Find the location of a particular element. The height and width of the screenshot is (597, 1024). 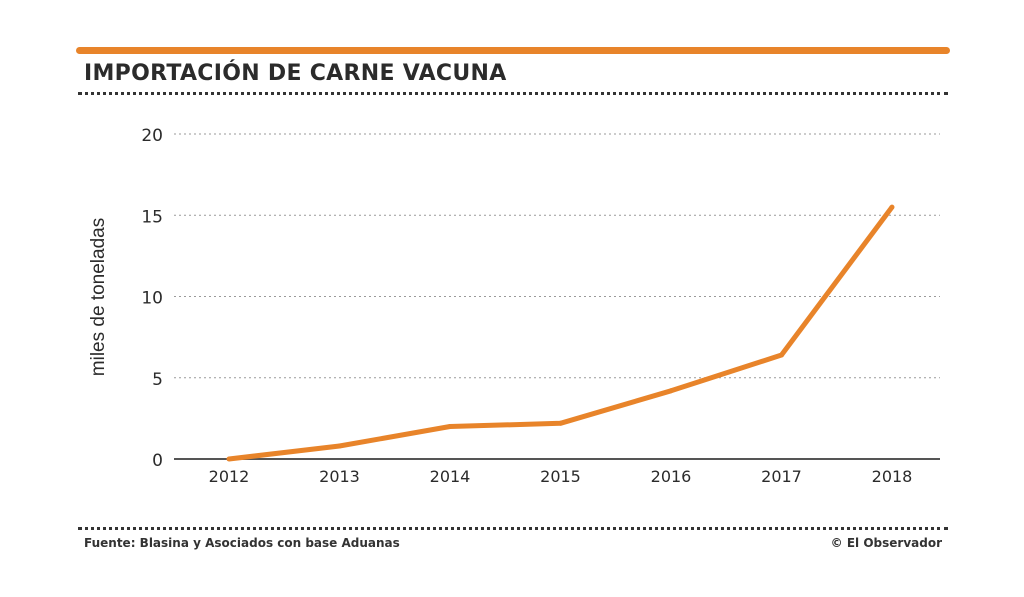

bottom-dotted-divider is located at coordinates (513, 528).